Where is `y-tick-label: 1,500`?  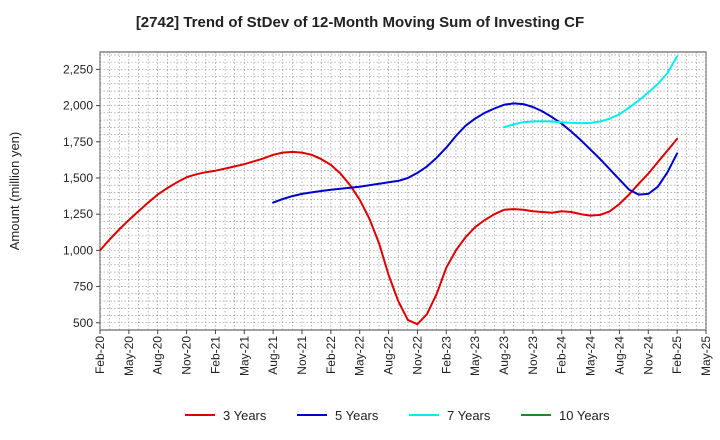
y-tick-label: 1,500 is located at coordinates (78, 178).